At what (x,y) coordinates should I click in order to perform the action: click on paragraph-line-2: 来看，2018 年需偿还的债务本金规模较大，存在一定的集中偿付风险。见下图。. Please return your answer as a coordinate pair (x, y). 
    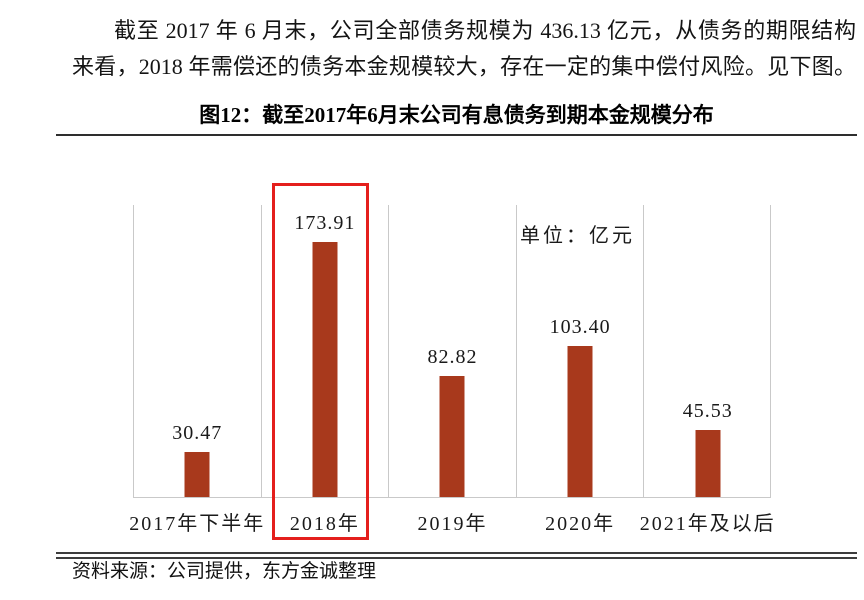
    Looking at the image, I should click on (464, 66).